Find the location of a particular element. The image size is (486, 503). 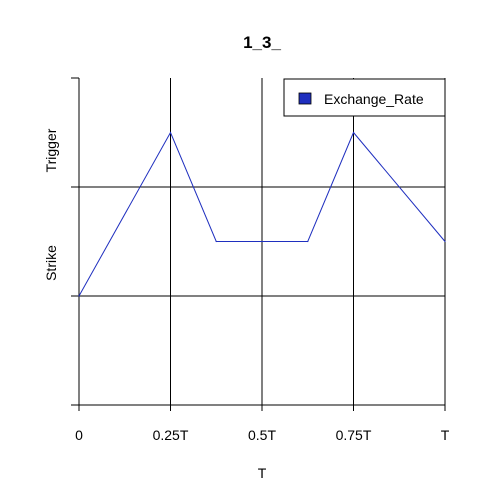

x-tick-label-4: T is located at coordinates (445, 435).